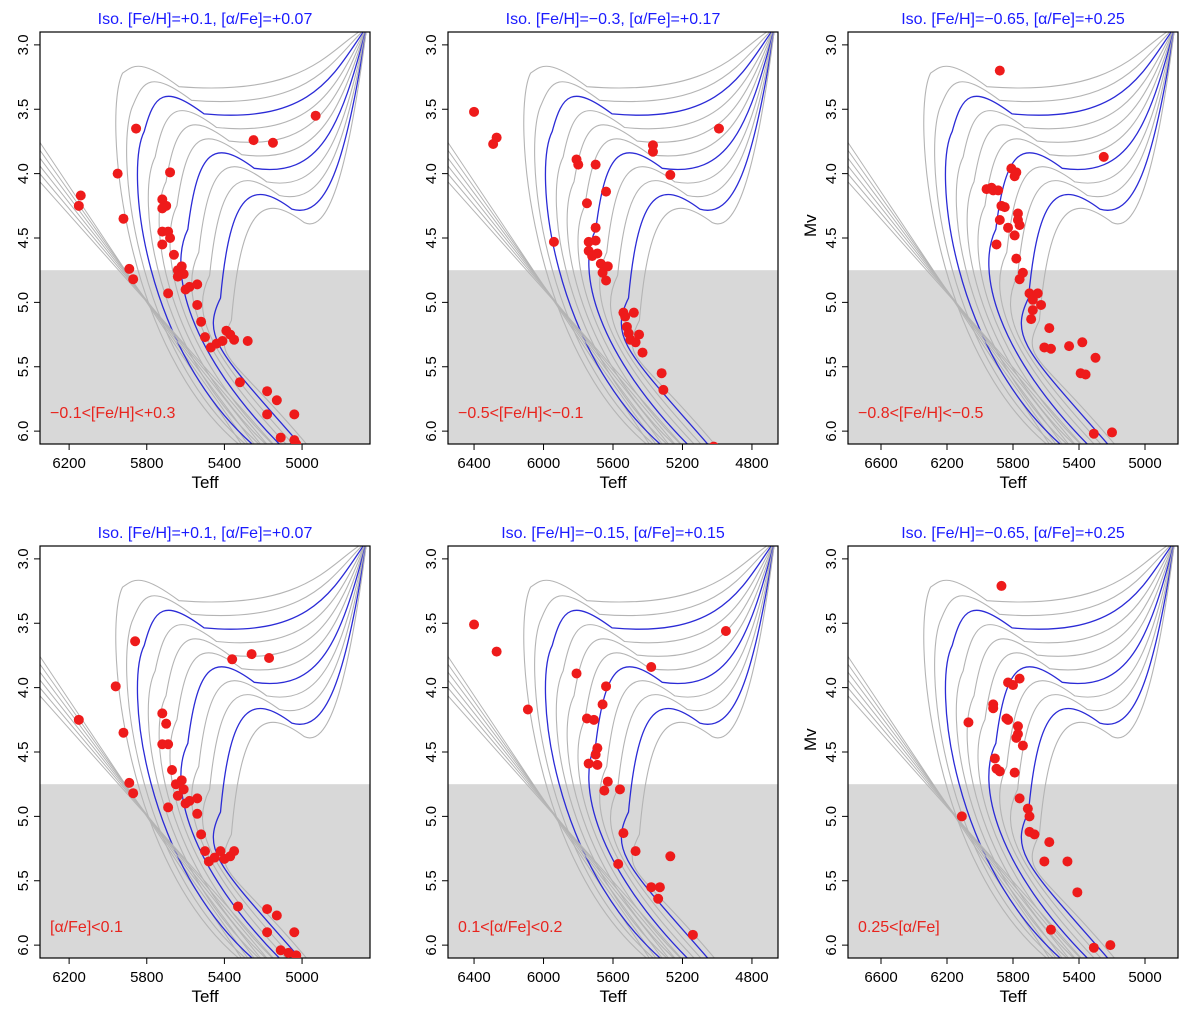 This screenshot has width=1200, height=1036. I want to click on panel-title: Iso. [Fe/H]=−0.3, [α/Fe]=+0.17, so click(613, 19).